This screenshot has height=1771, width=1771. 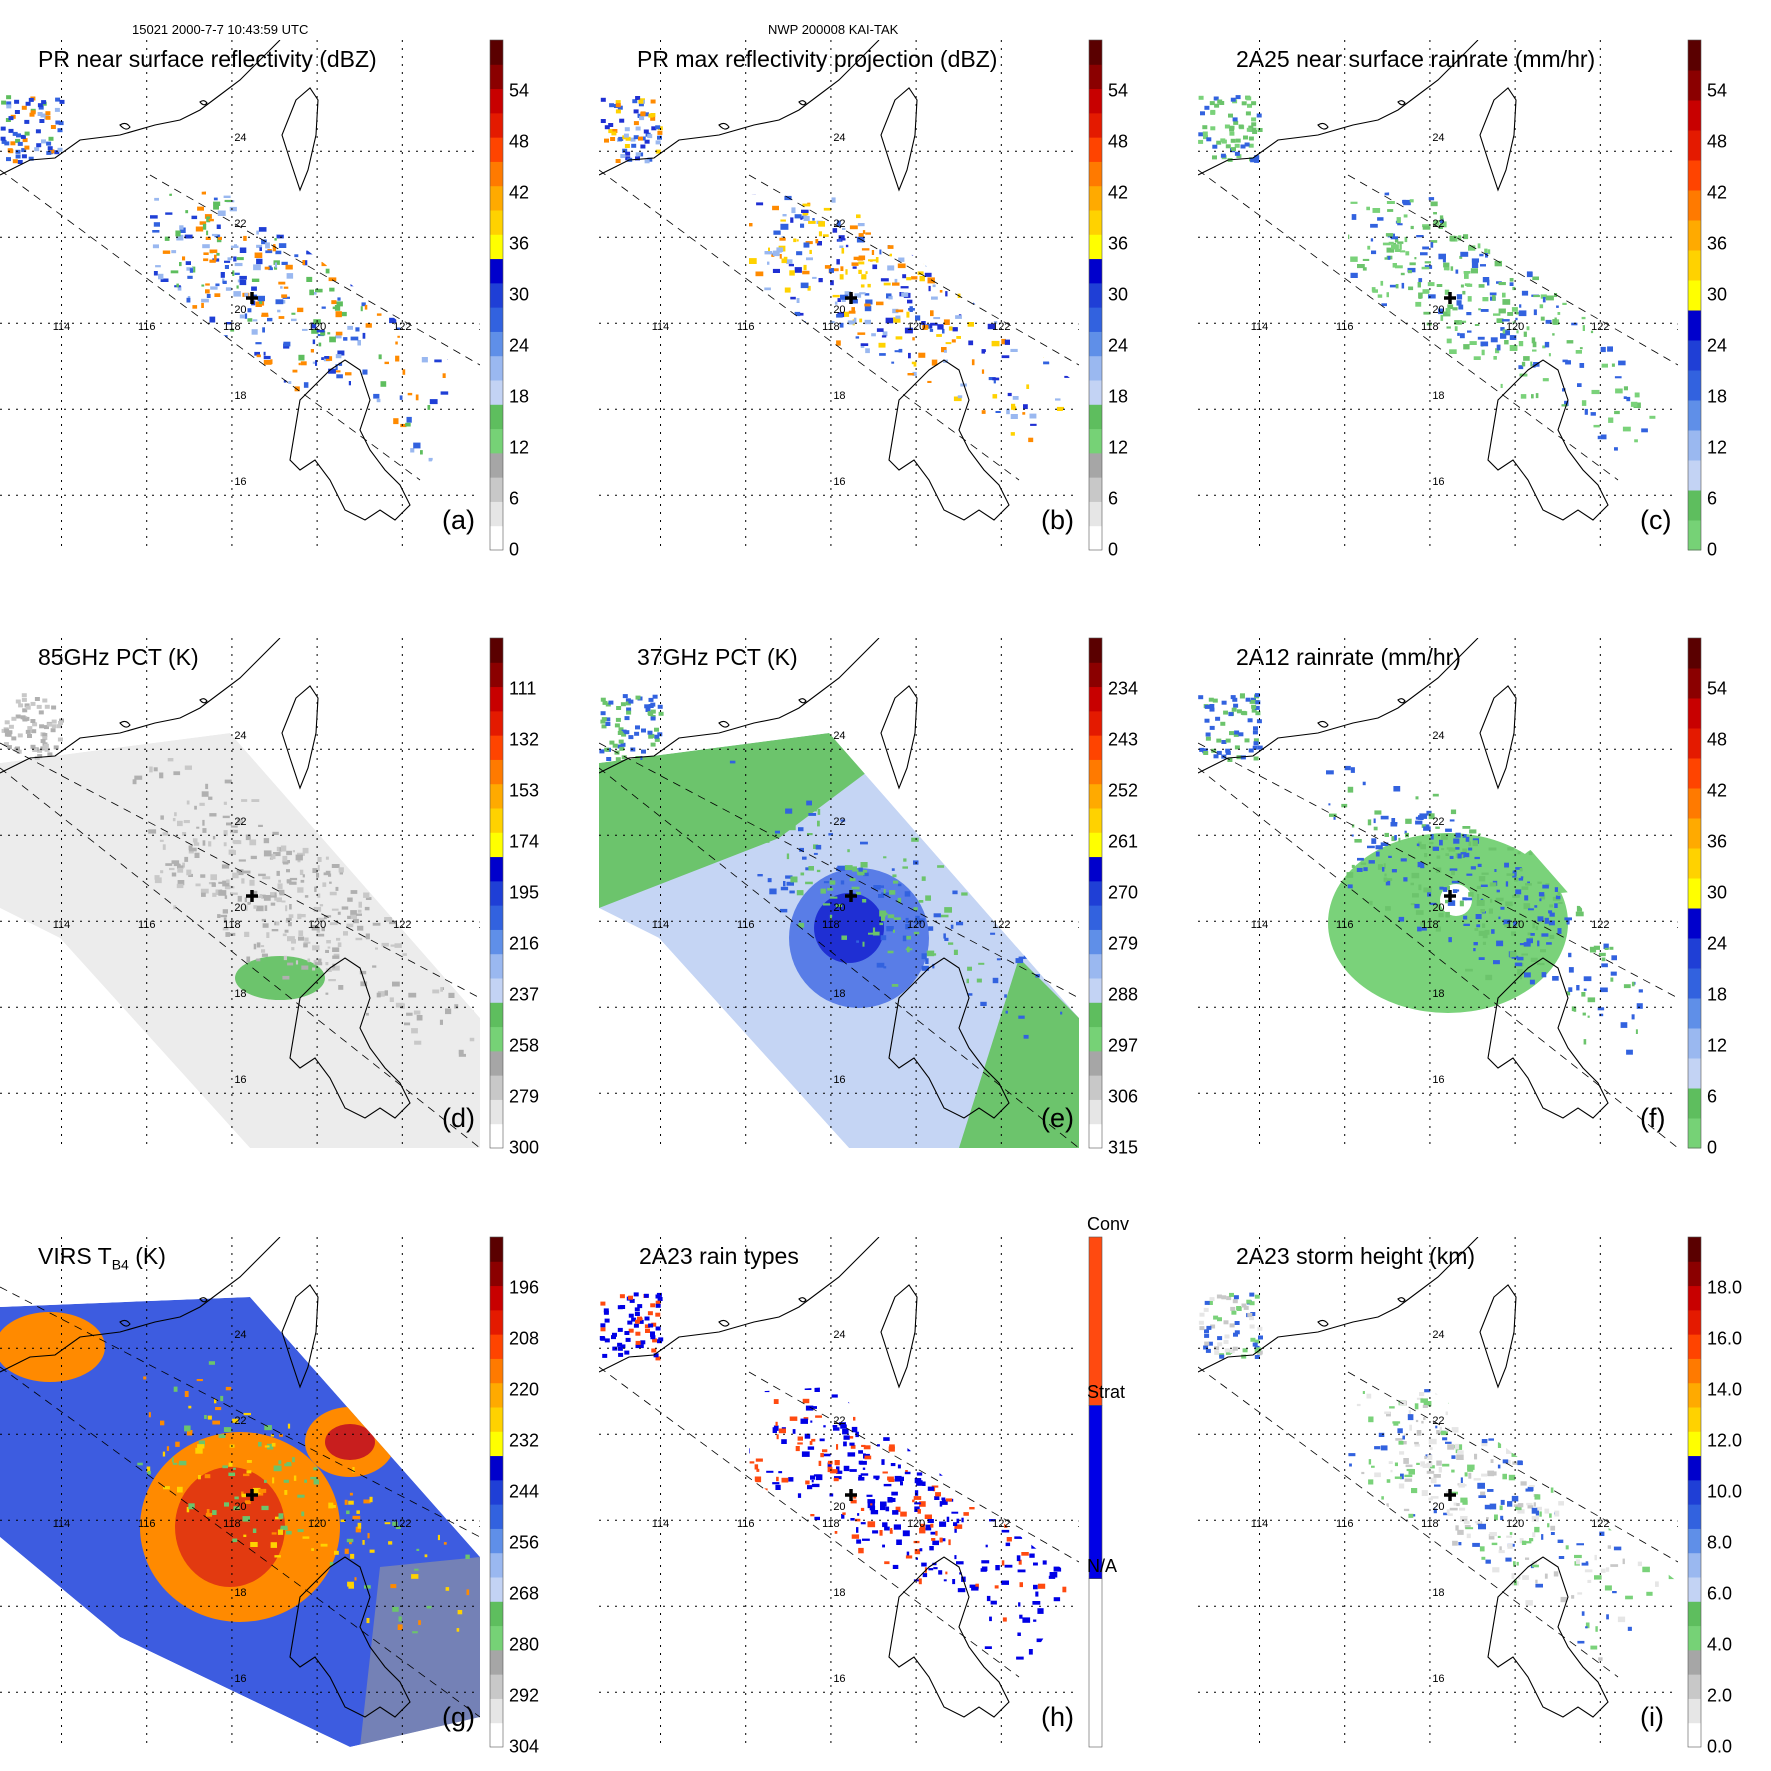 What do you see at coordinates (1057, 1118) in the screenshot?
I see `panel-letter-e: (e)` at bounding box center [1057, 1118].